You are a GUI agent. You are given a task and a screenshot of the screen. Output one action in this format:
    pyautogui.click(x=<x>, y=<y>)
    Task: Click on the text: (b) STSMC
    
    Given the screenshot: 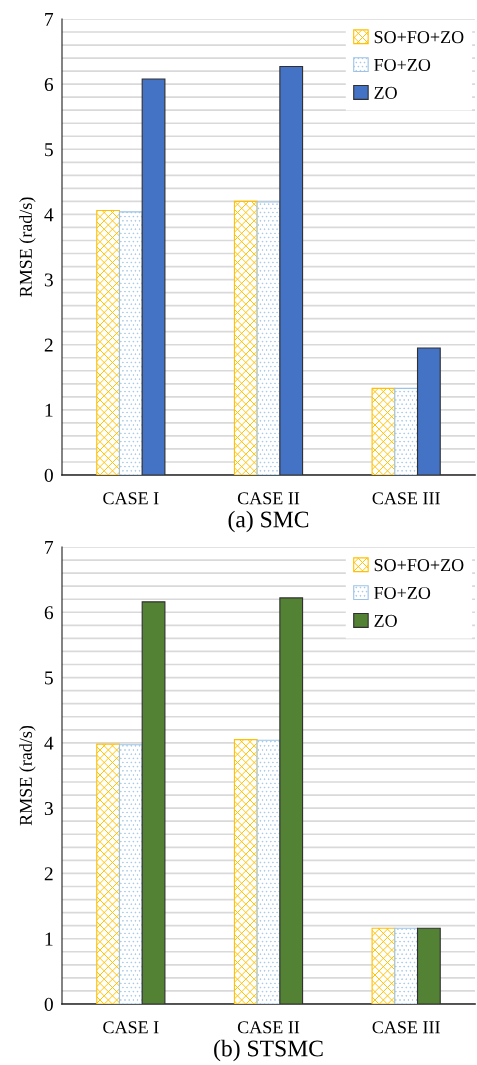 What is the action you would take?
    pyautogui.click(x=268, y=1050)
    